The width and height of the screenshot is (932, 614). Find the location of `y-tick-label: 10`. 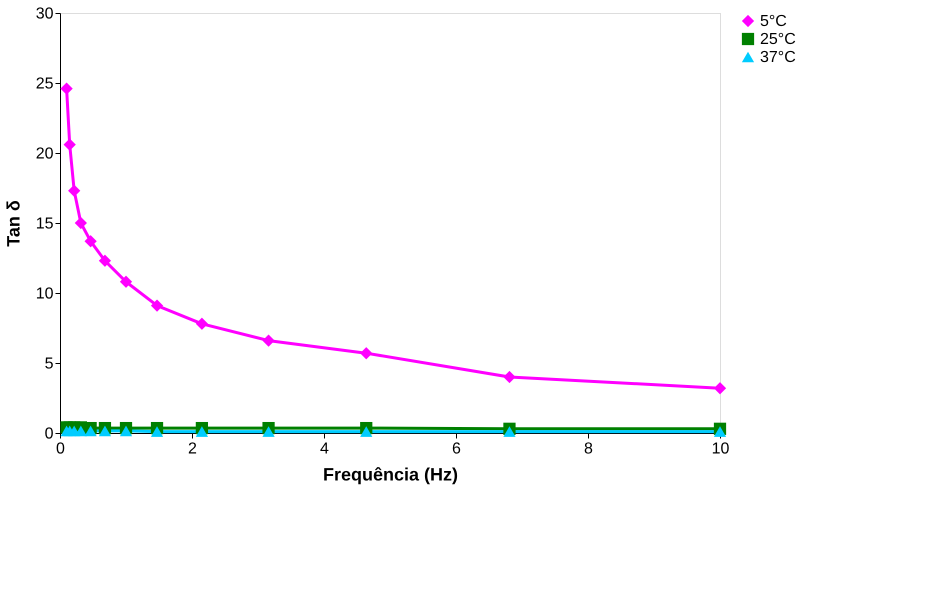

y-tick-label: 10 is located at coordinates (45, 294).